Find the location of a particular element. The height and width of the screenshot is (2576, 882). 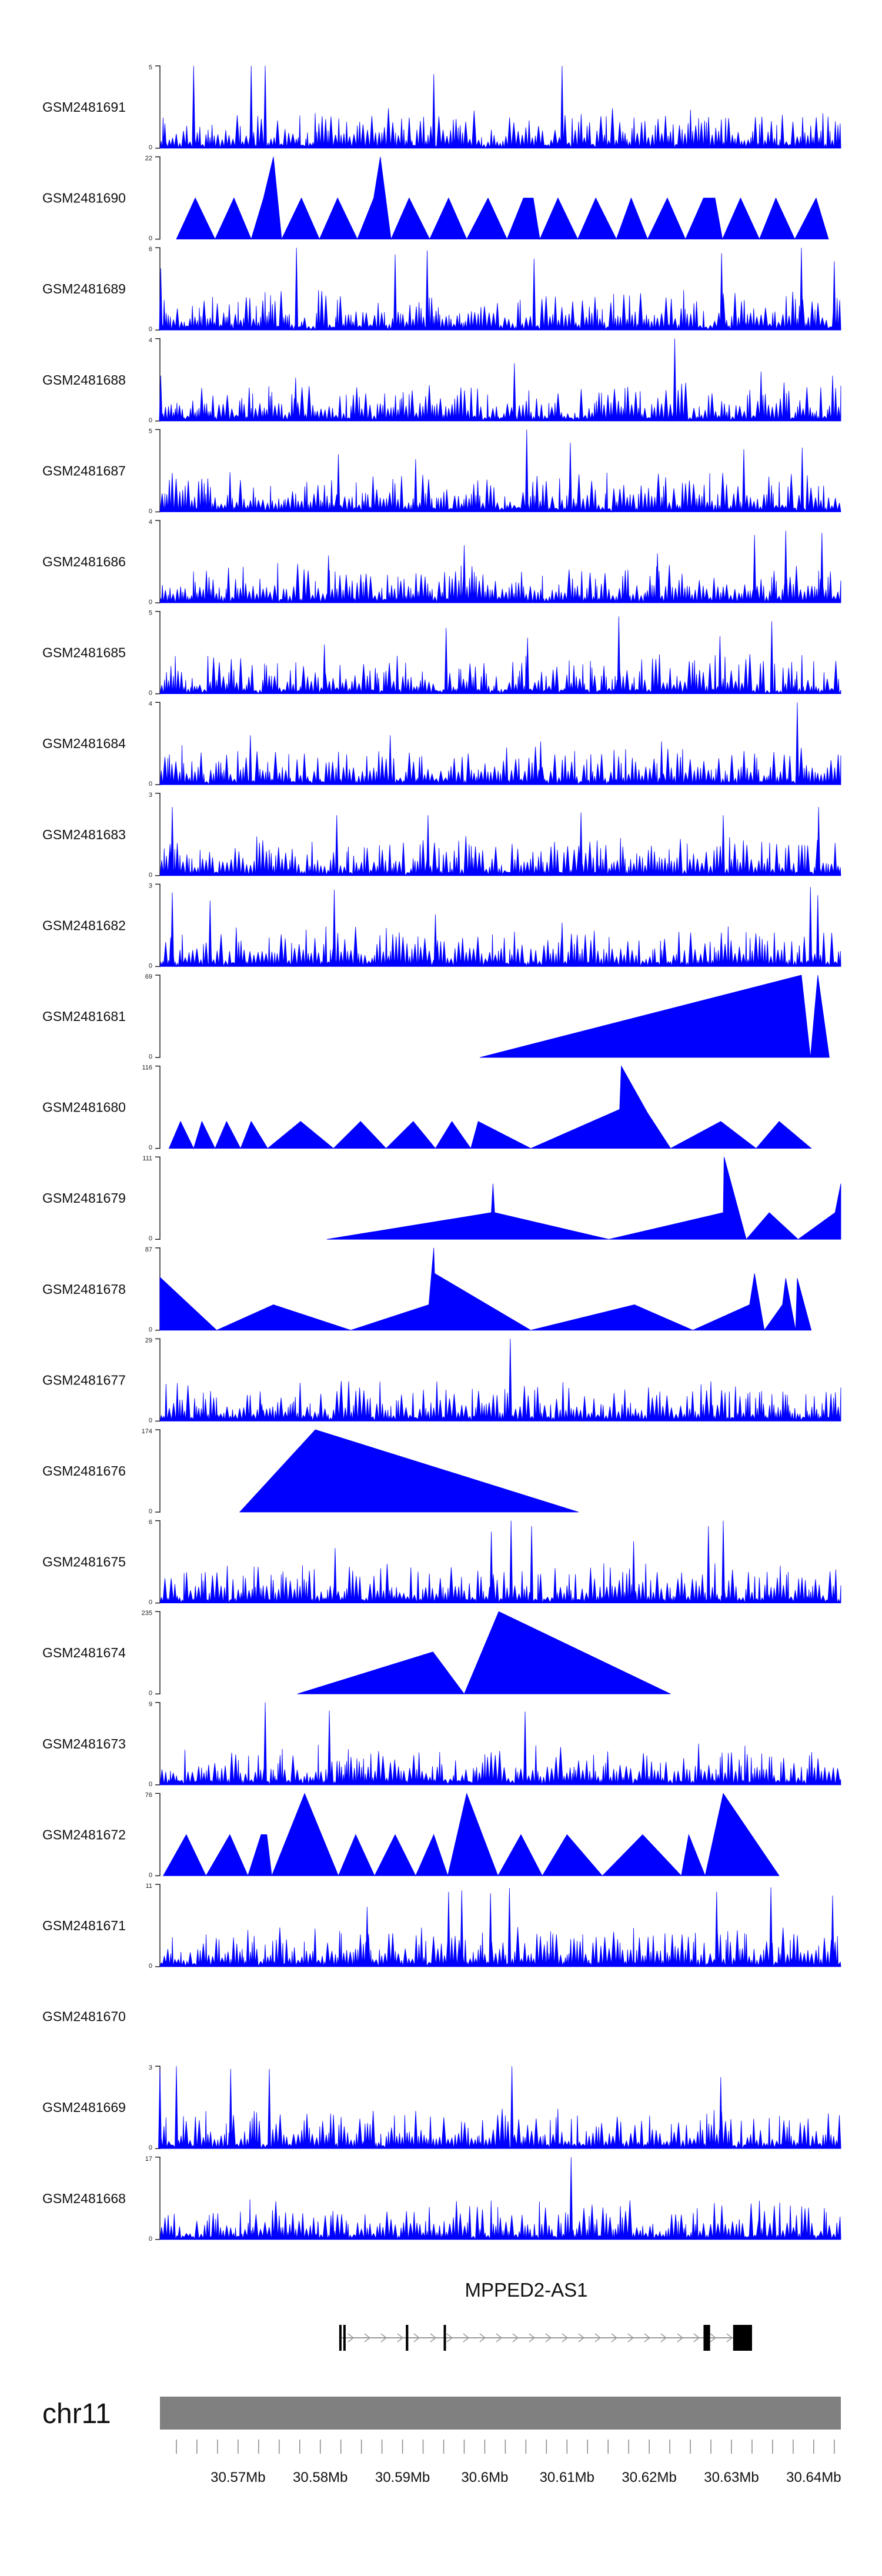

track-label: GSM2481683 is located at coordinates (84, 834).